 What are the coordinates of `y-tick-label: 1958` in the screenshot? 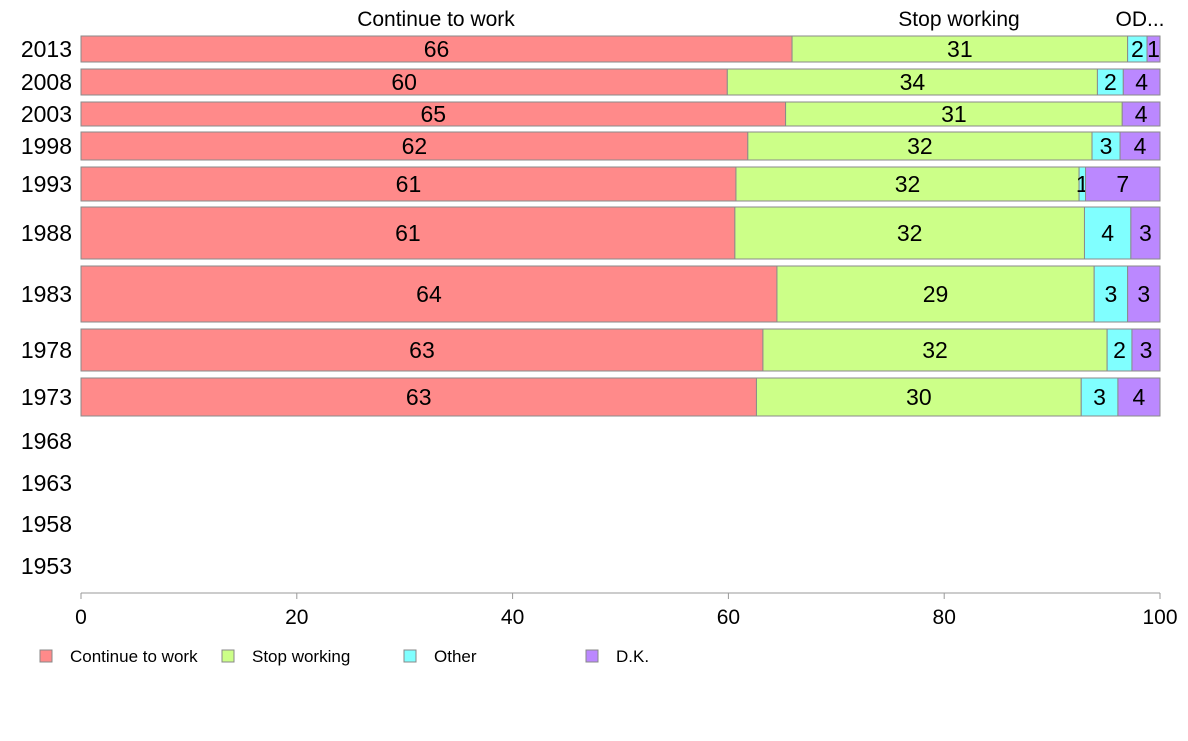 It's located at (46, 524).